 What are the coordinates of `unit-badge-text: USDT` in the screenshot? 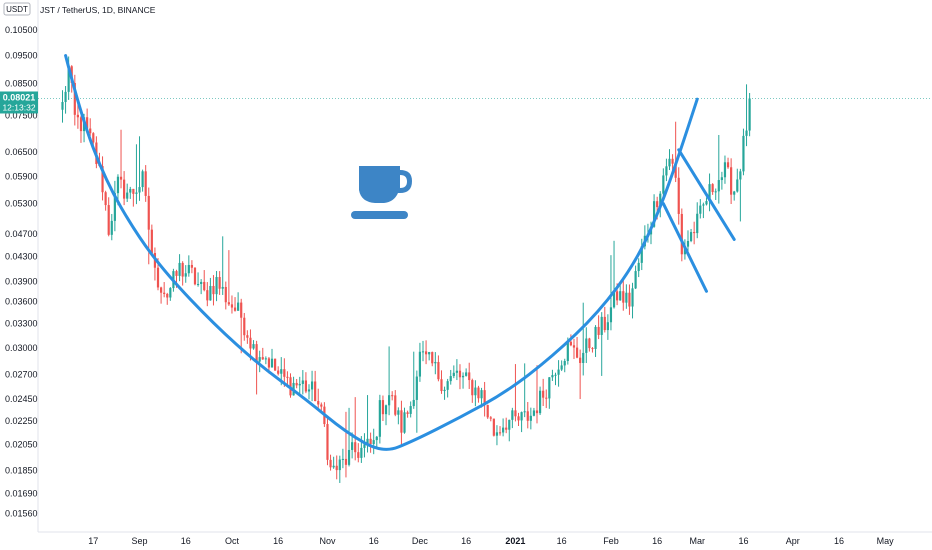 It's located at (17, 9).